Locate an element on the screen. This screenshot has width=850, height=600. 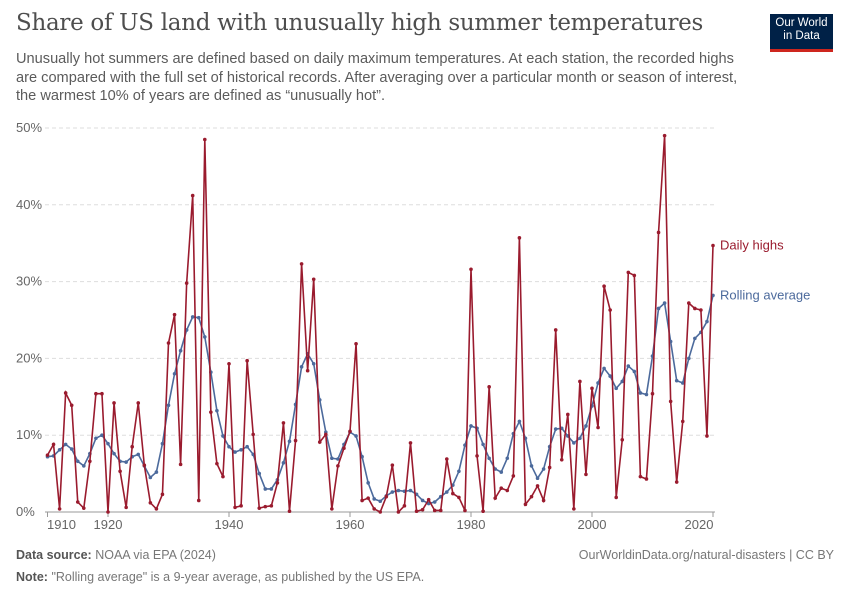
y-tick-label: 20% is located at coordinates (29, 357).